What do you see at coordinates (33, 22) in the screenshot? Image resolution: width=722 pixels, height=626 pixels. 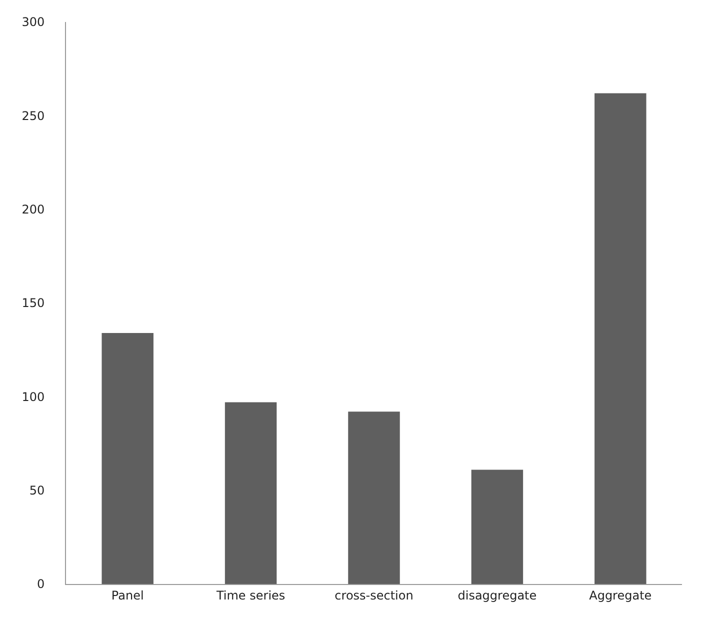 I see `y-tick-label: 300` at bounding box center [33, 22].